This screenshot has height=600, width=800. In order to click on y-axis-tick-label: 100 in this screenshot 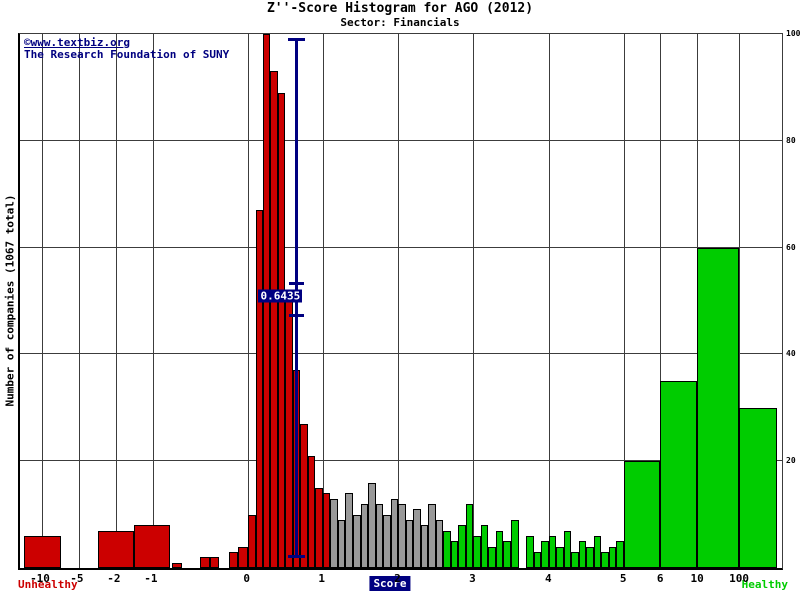, I will do `click(793, 33)`.